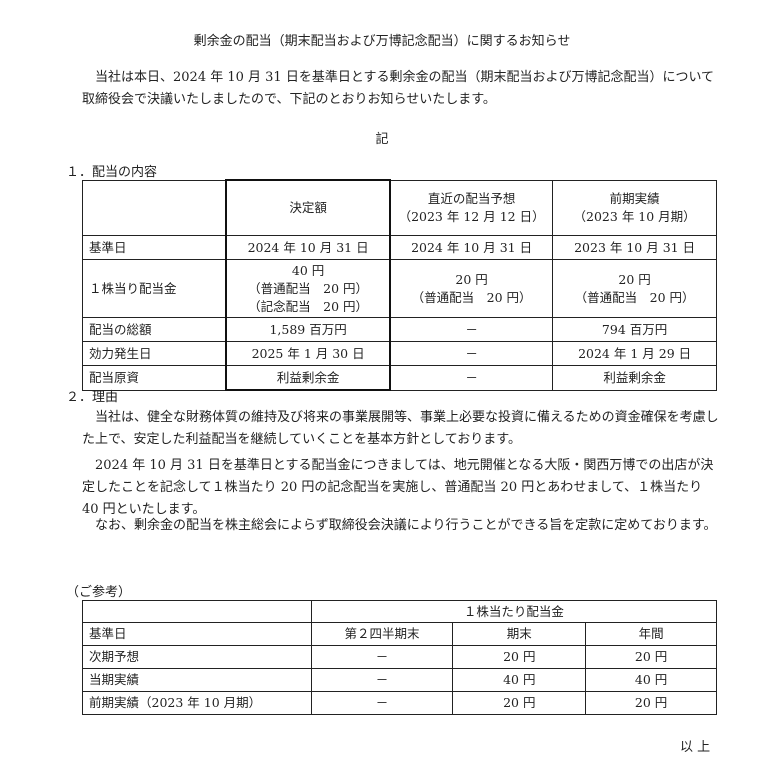 This screenshot has height=764, width=764. I want to click on table-row: 当期実績－ 40 円 40 円, so click(399, 680).